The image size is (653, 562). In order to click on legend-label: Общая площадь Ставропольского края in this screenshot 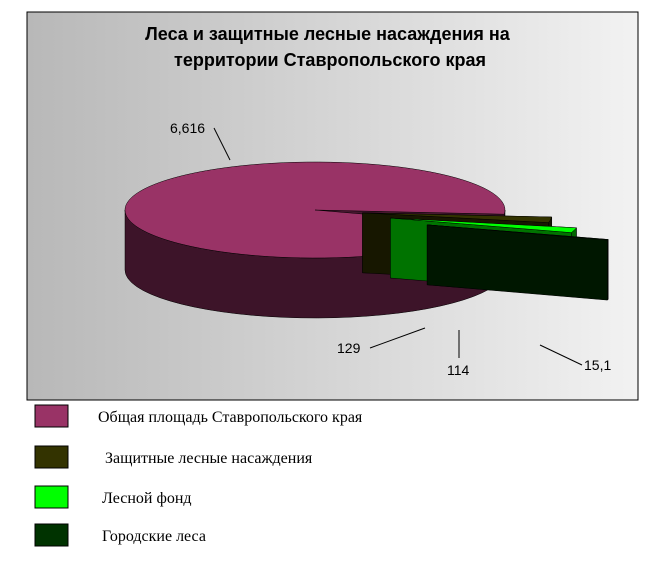, I will do `click(230, 417)`.